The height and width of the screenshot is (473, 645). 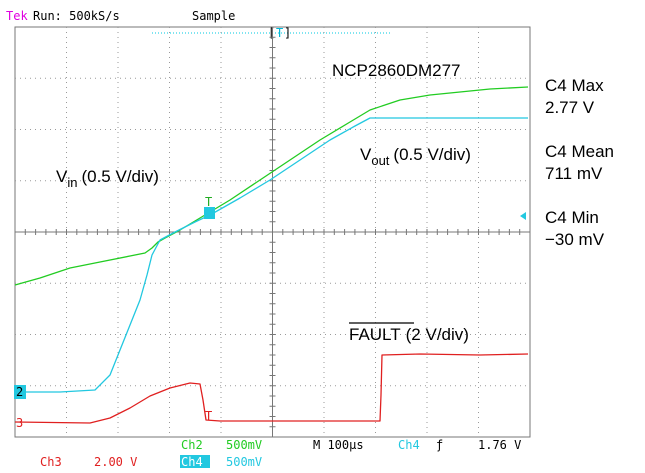 What do you see at coordinates (431, 154) in the screenshot?
I see `vout-scale: (0.5 V/div)` at bounding box center [431, 154].